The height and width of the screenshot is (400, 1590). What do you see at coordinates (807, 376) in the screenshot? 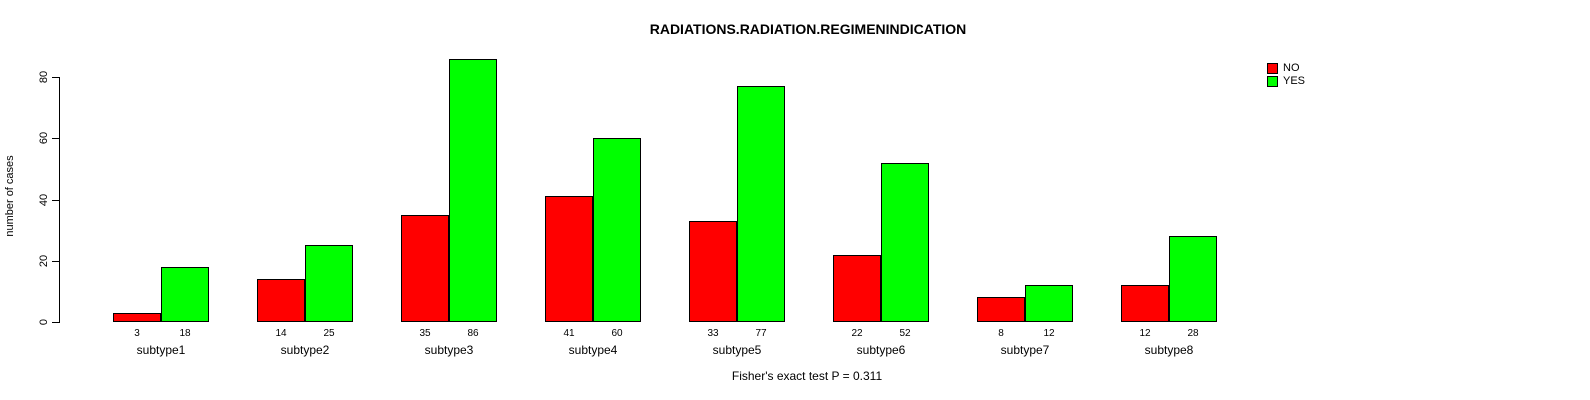
I see `caption-fisher-test: Fisher's exact test P = 0.311` at bounding box center [807, 376].